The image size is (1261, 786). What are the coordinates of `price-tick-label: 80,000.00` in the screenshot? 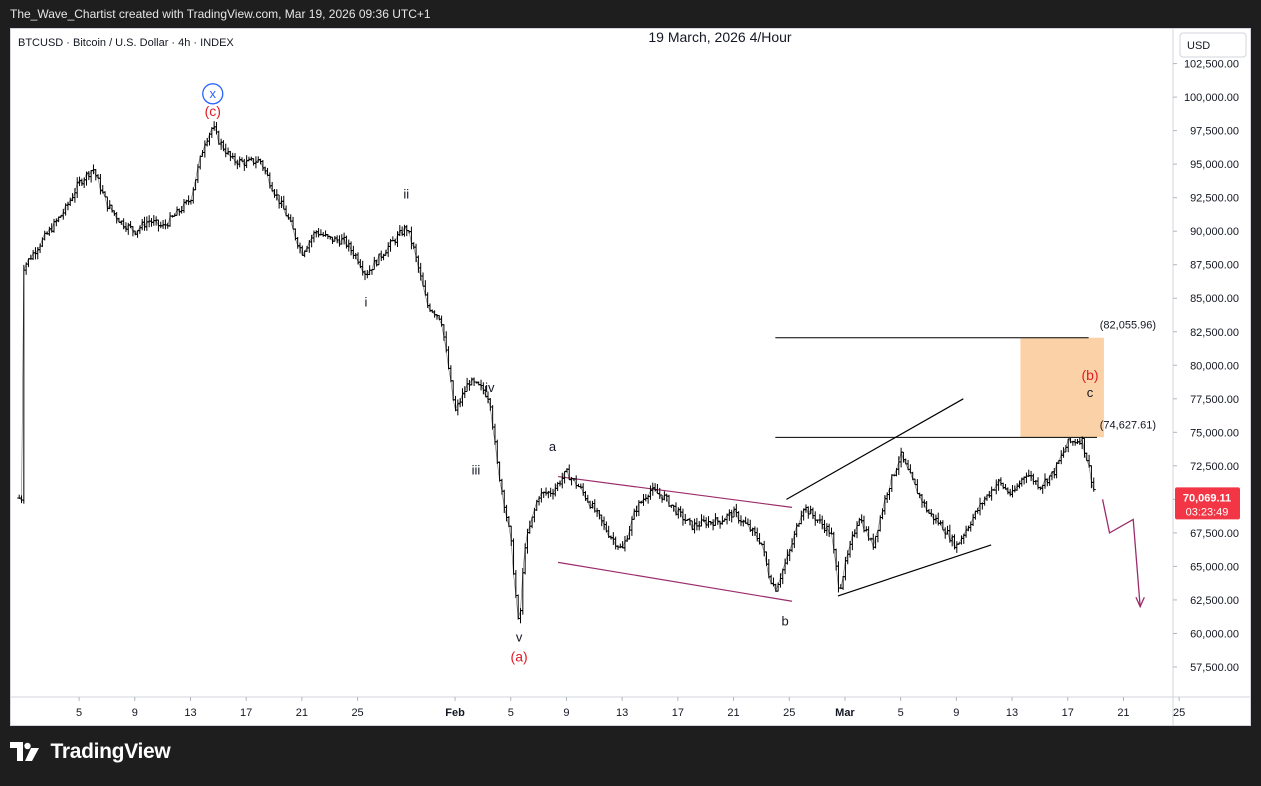 It's located at (1214, 366).